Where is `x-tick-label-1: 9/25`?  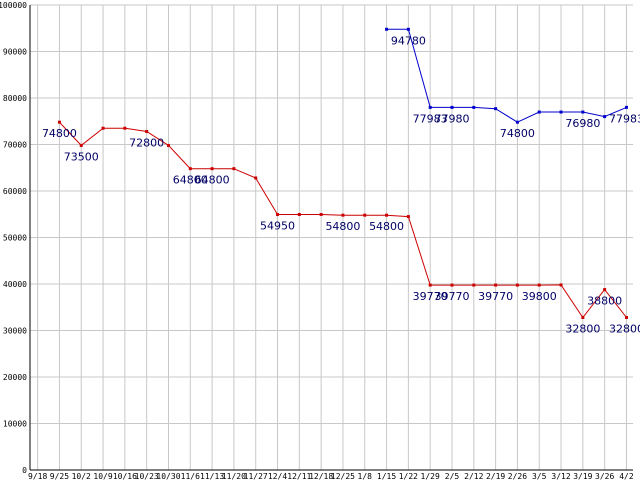 x-tick-label-1: 9/25 is located at coordinates (59, 476).